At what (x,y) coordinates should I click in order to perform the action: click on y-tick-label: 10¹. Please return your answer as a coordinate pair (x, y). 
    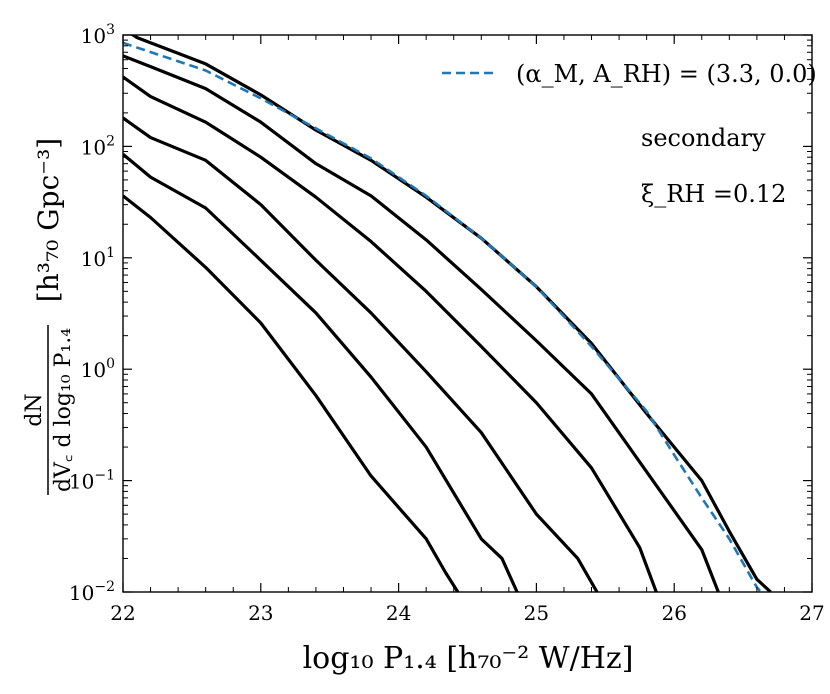
    Looking at the image, I should click on (98, 258).